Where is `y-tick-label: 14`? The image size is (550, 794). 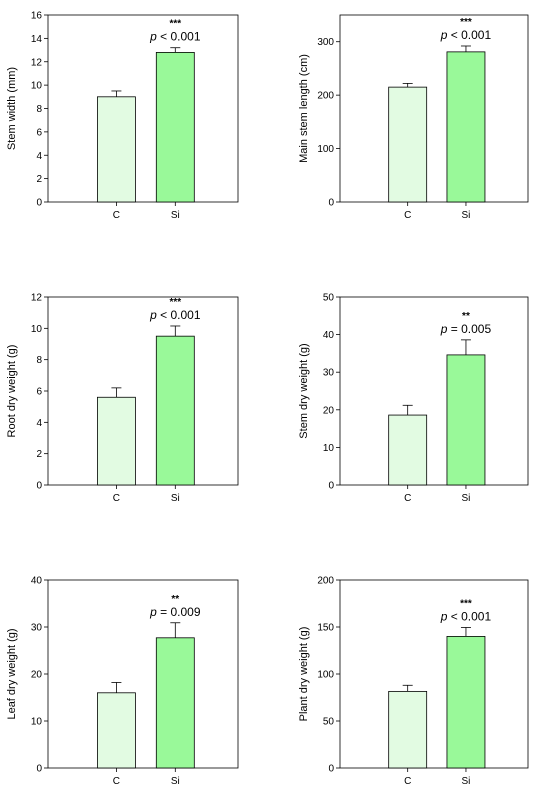 y-tick-label: 14 is located at coordinates (37, 39).